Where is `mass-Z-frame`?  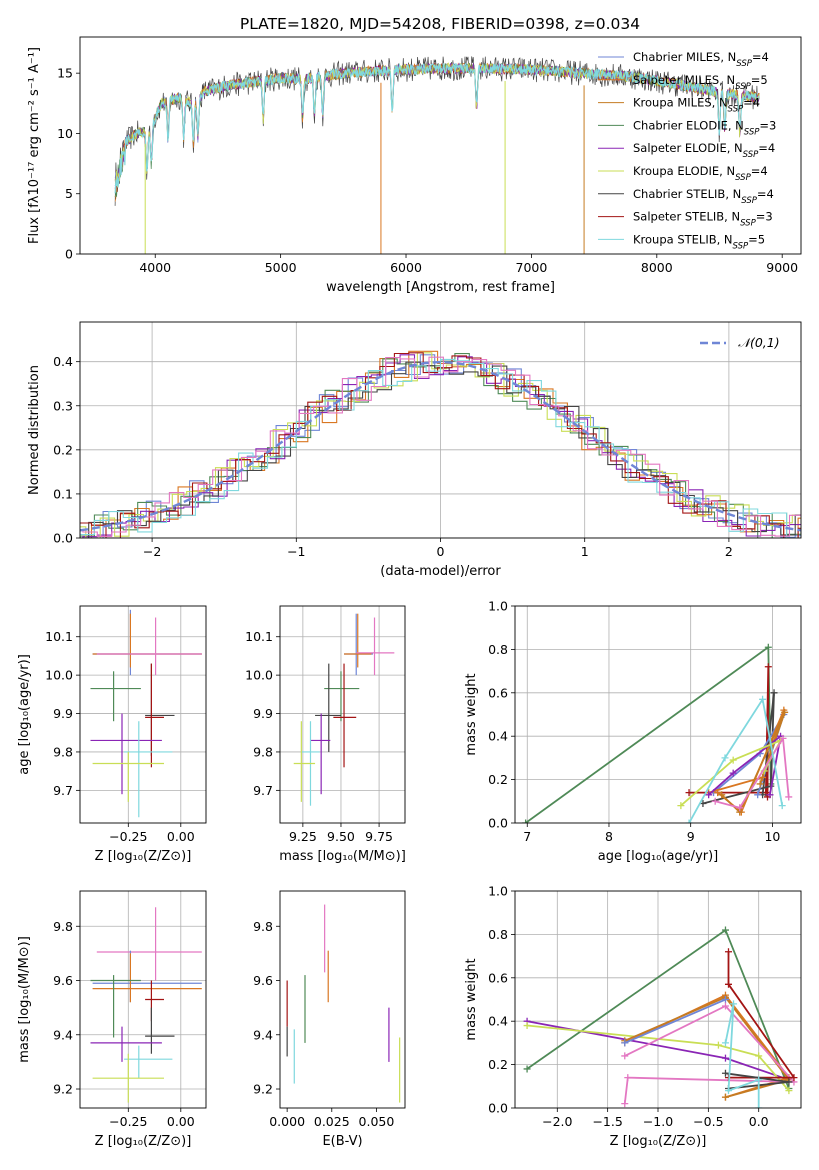
mass-Z-frame is located at coordinates (143, 999).